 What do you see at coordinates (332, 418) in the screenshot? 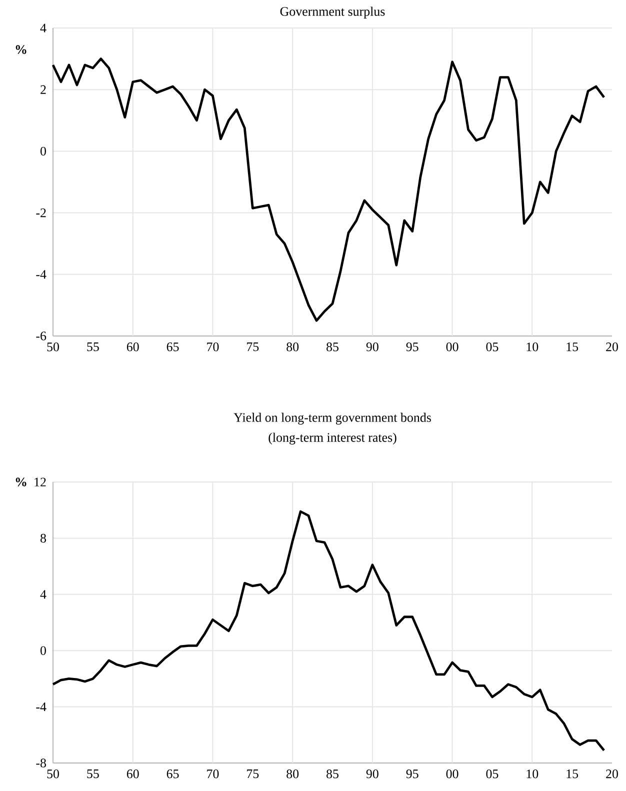
I see `chart-title: Yield on long-term government bonds` at bounding box center [332, 418].